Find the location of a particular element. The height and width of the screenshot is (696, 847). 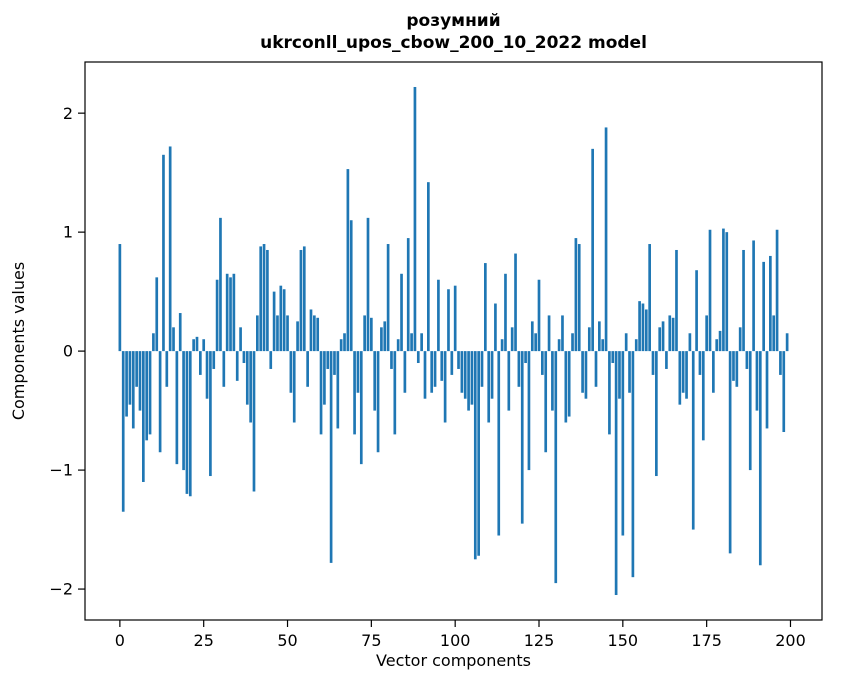

x-tick-label: 200 is located at coordinates (790, 640).